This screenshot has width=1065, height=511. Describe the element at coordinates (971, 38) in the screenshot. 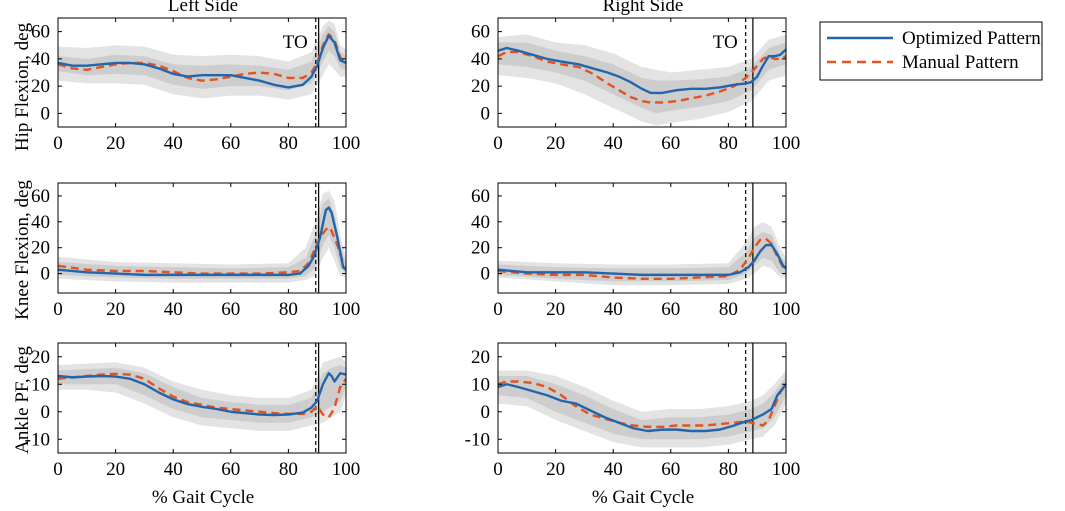

I see `legend-label-optimized: Optimized Pattern` at that location.